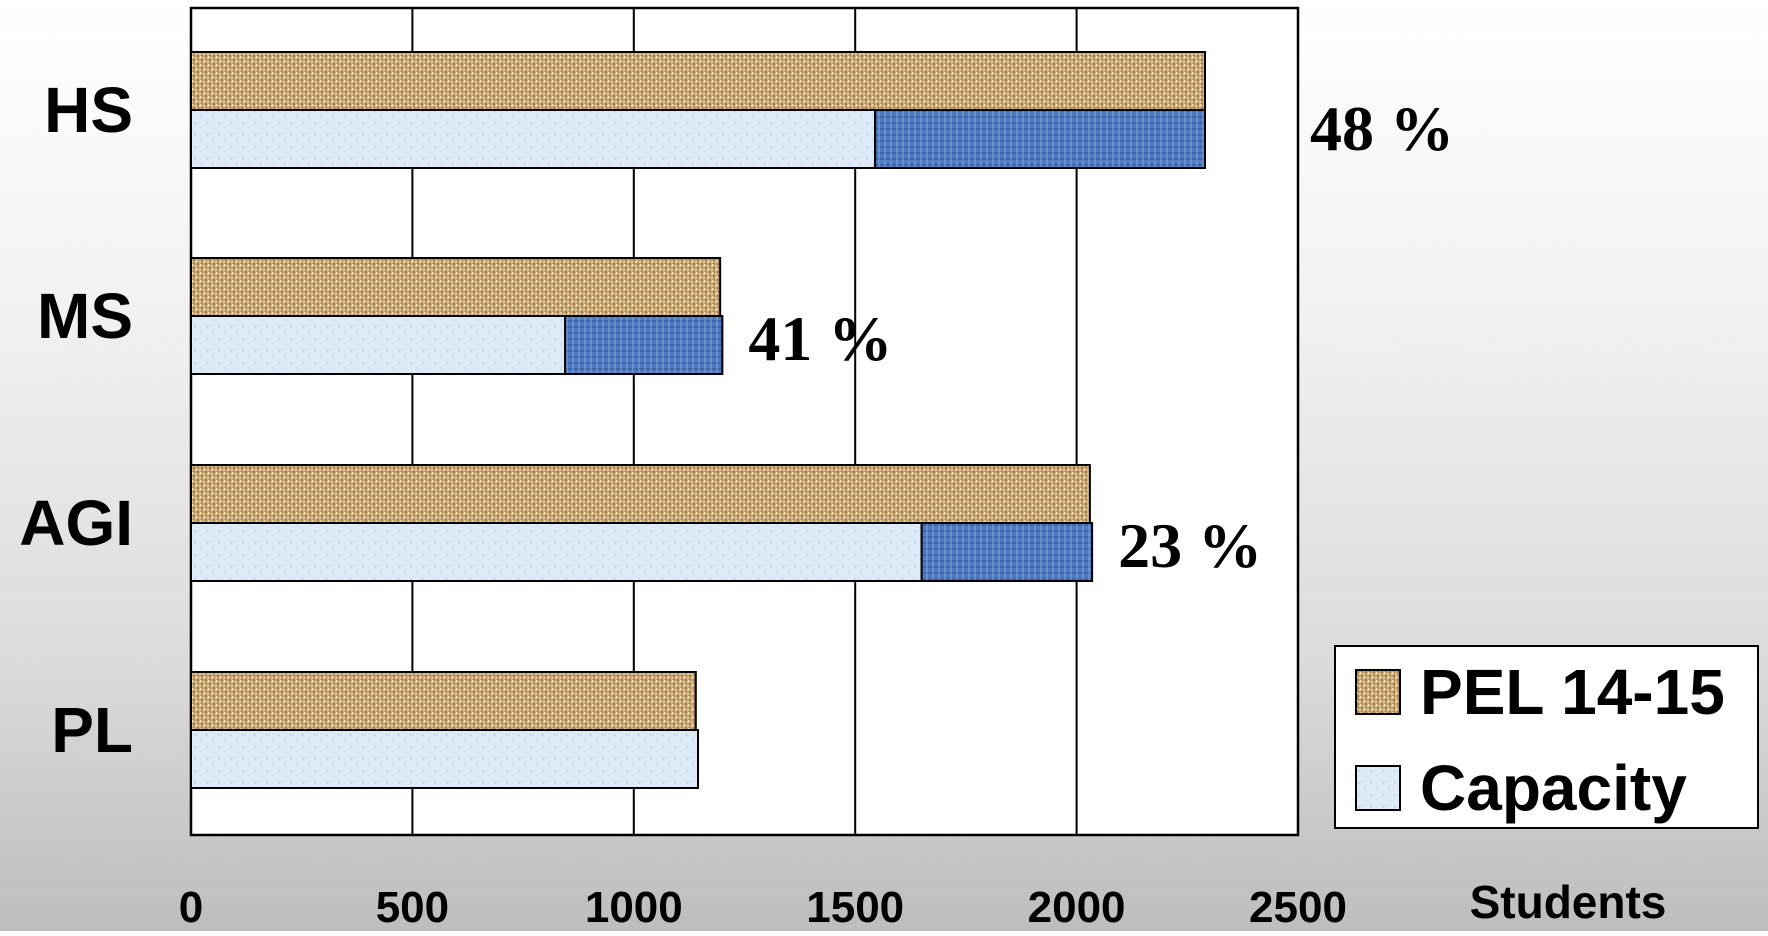 The height and width of the screenshot is (936, 1768). I want to click on legend-swatch-pel, so click(1378, 692).